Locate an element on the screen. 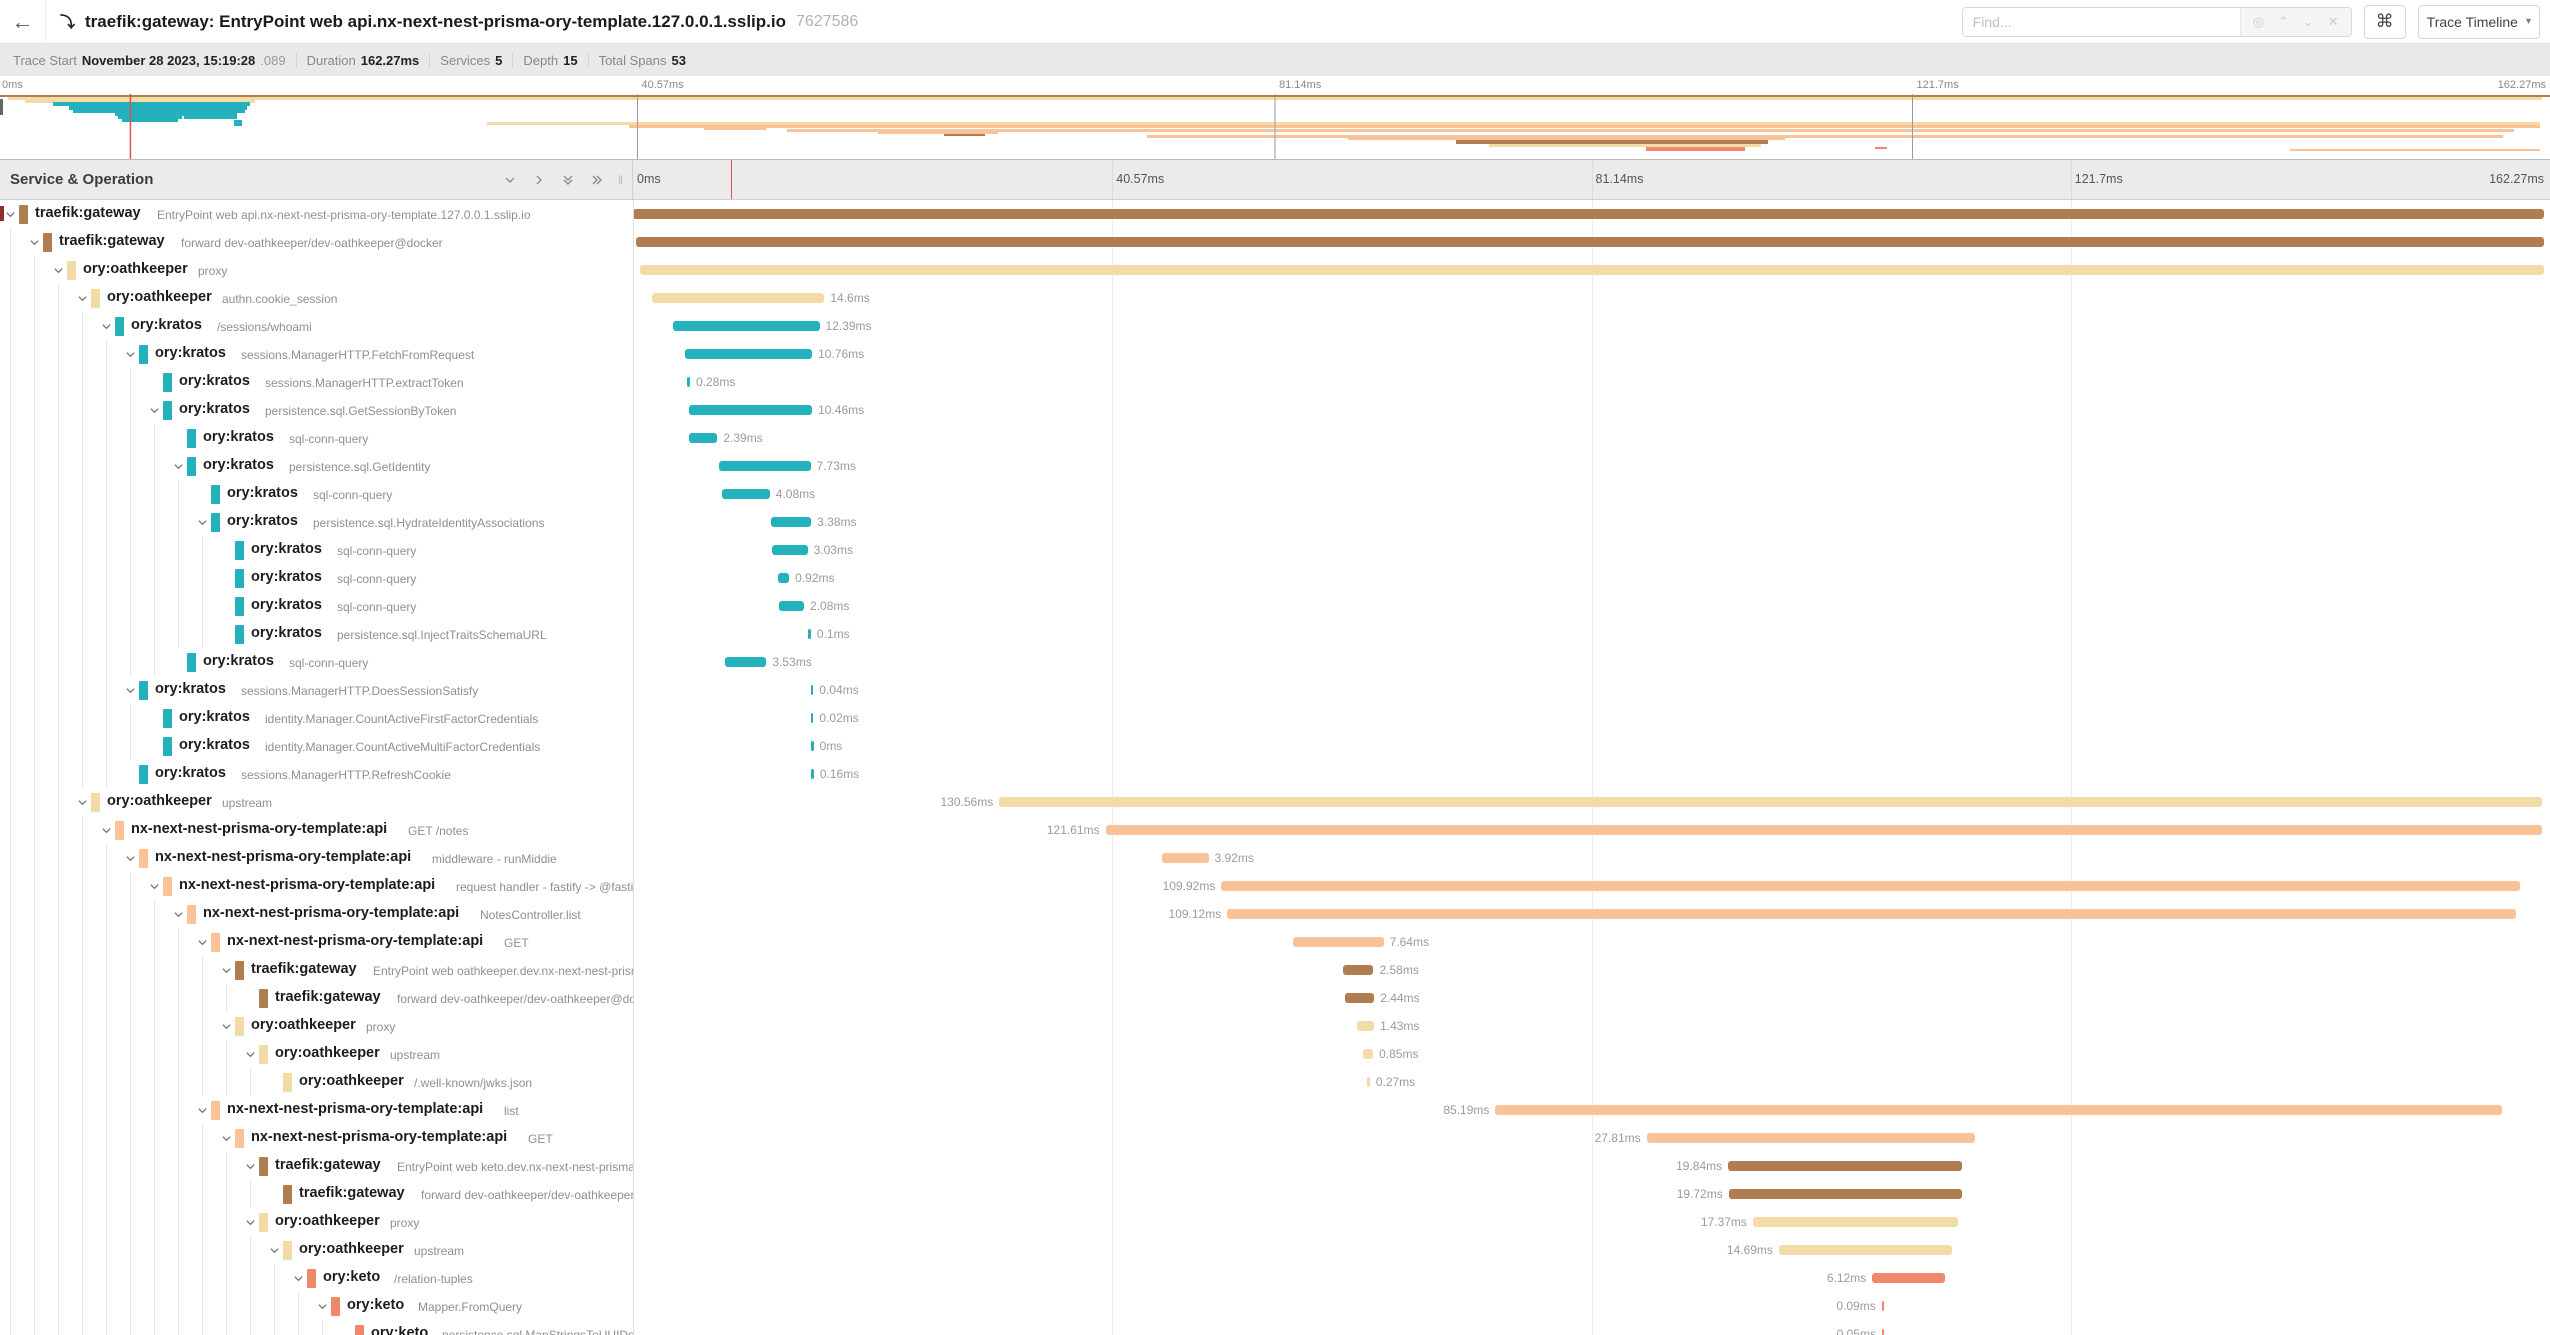 Image resolution: width=2550 pixels, height=1335 pixels. timeline-ruler: 0ms 40.57ms 81.14ms 121.7ms 162.27ms is located at coordinates (1591, 179).